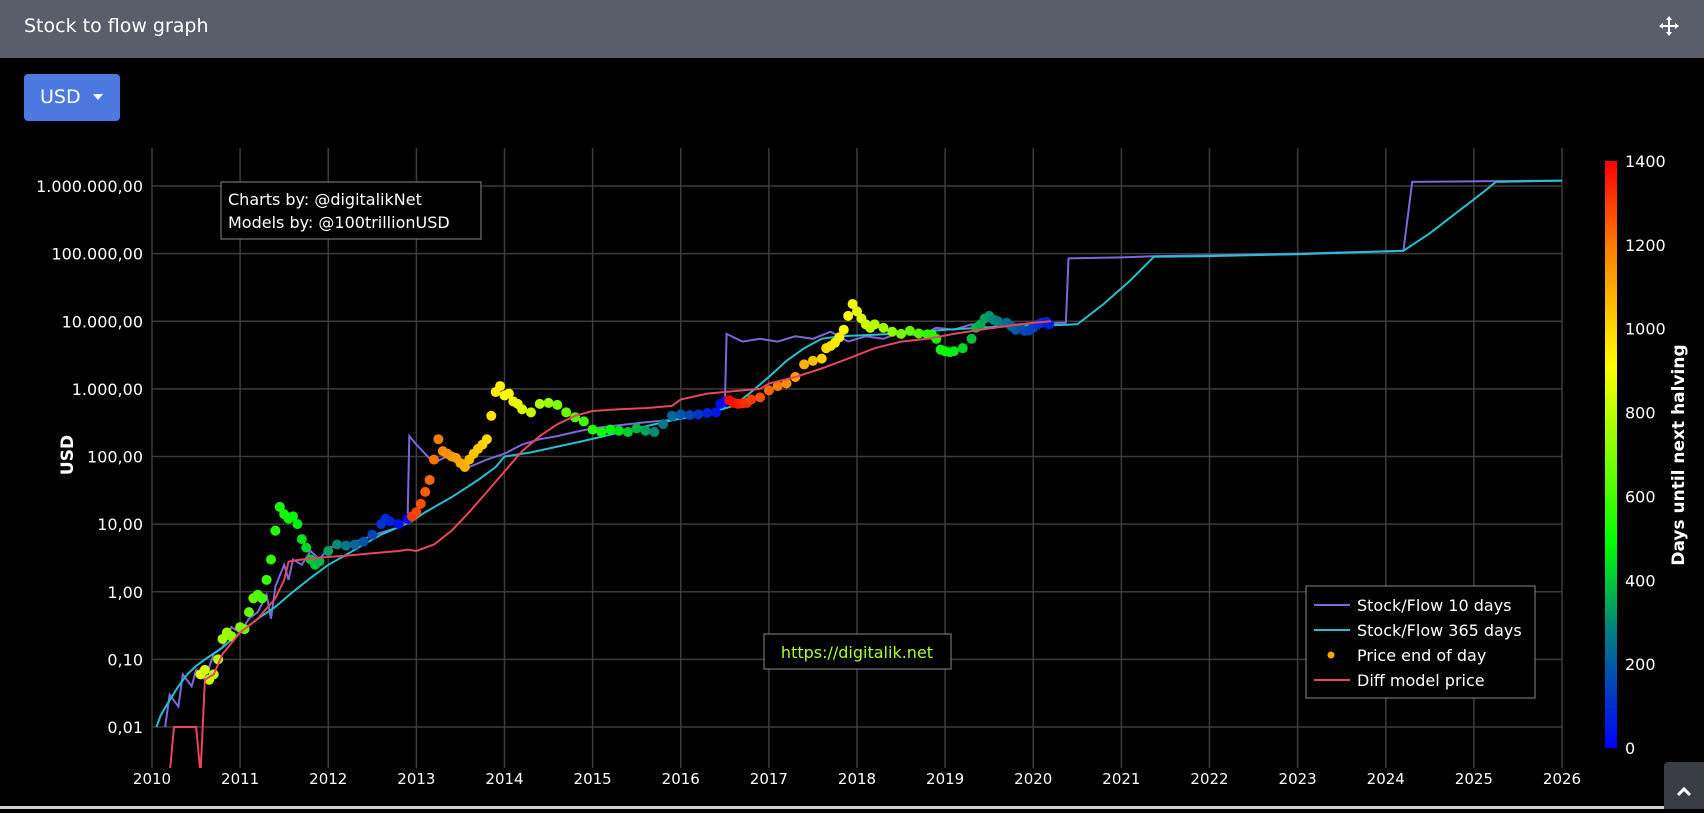 This screenshot has width=1704, height=813. Describe the element at coordinates (852, 29) in the screenshot. I see `title-bar: Stock to flow graph` at that location.